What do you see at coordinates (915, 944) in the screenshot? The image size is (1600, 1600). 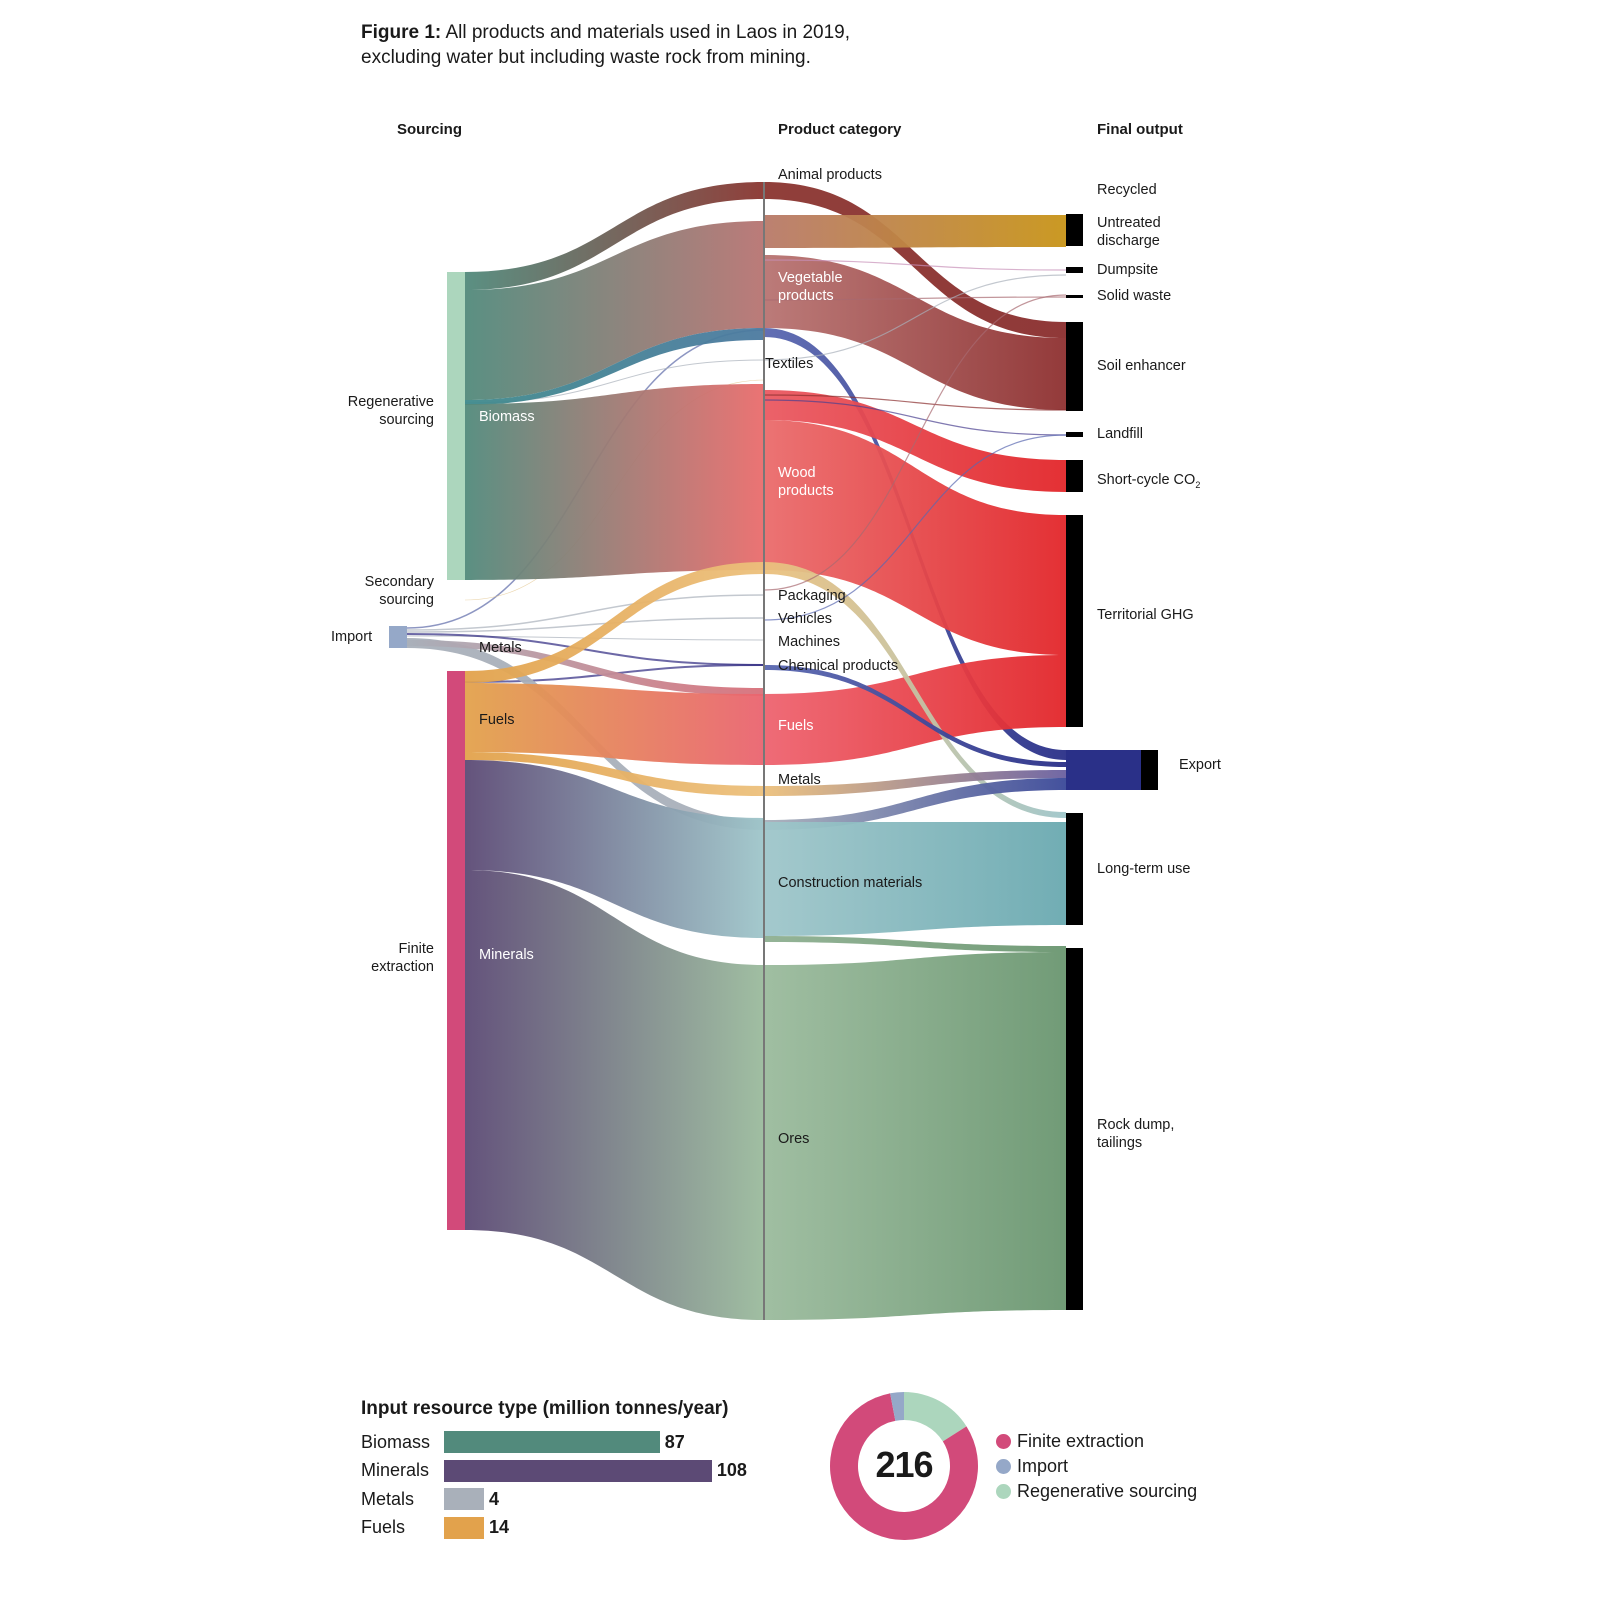 I see `link-construction-rock` at bounding box center [915, 944].